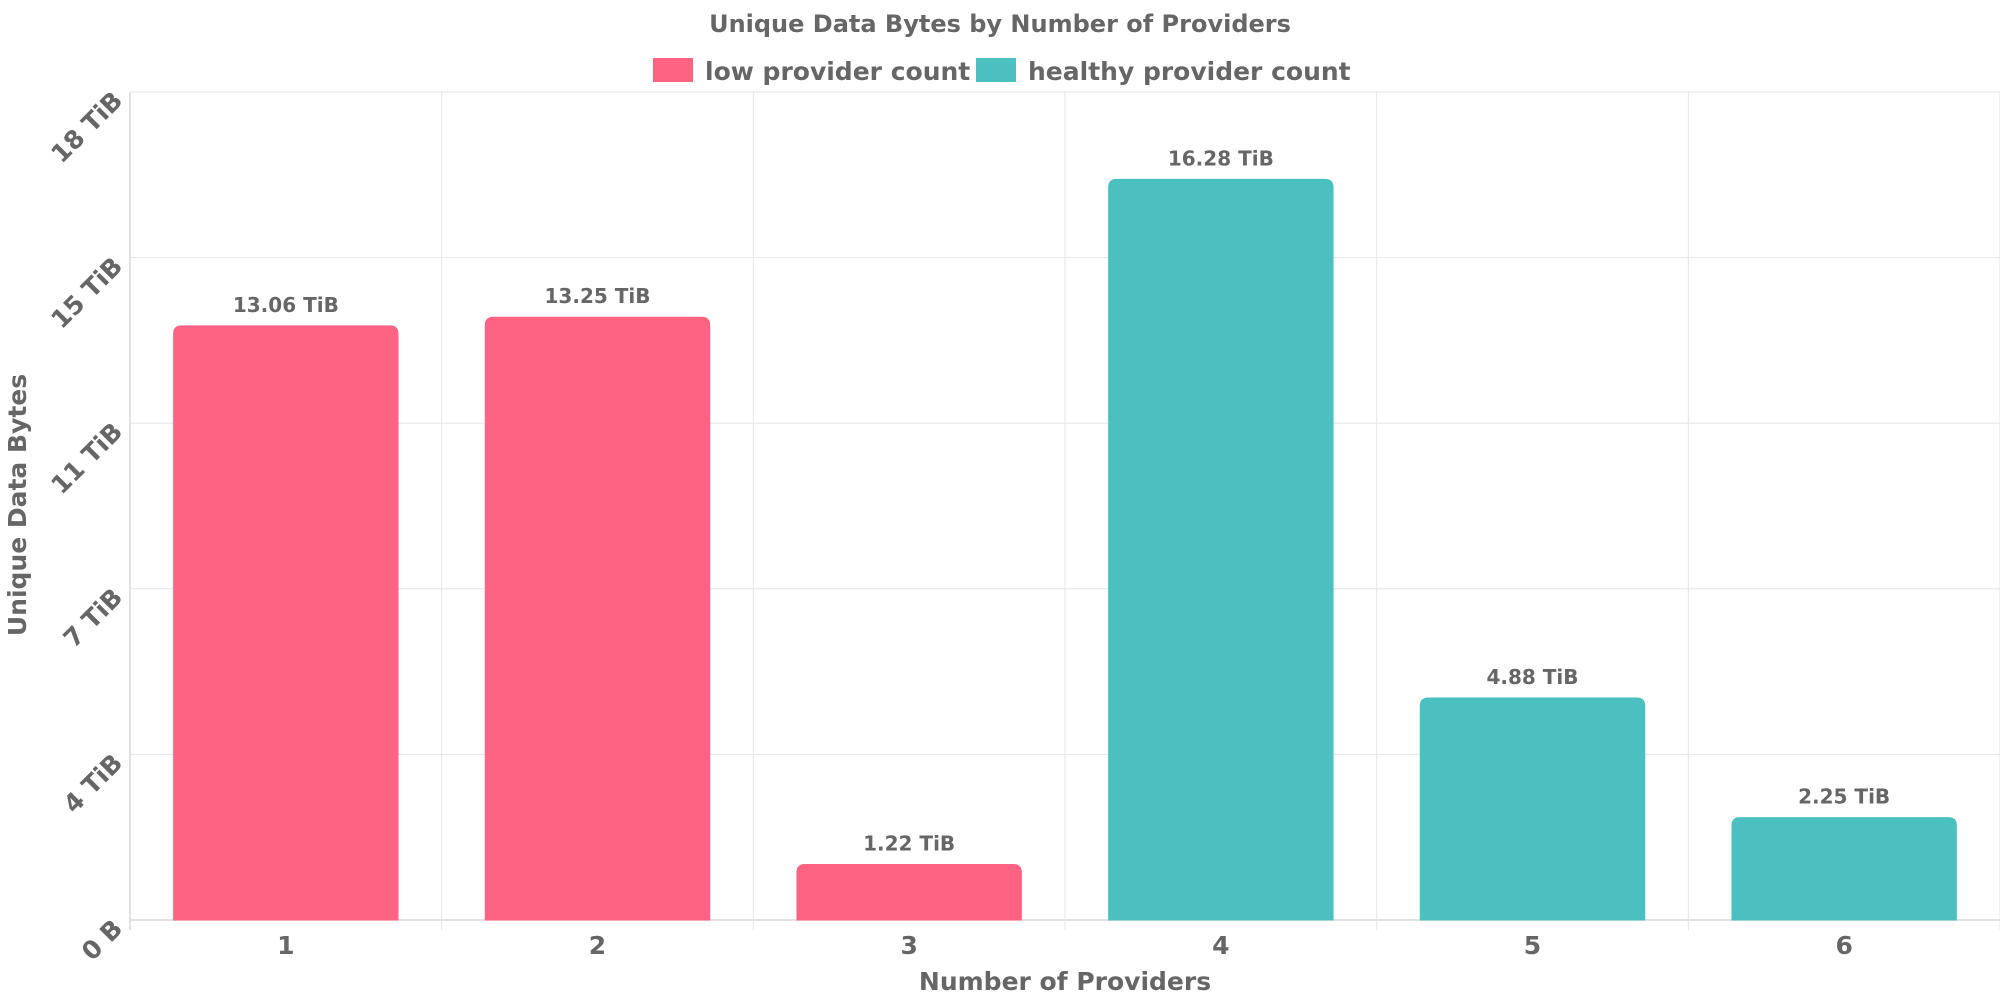 This screenshot has width=2000, height=1000. I want to click on x-tick-label: 1, so click(285, 945).